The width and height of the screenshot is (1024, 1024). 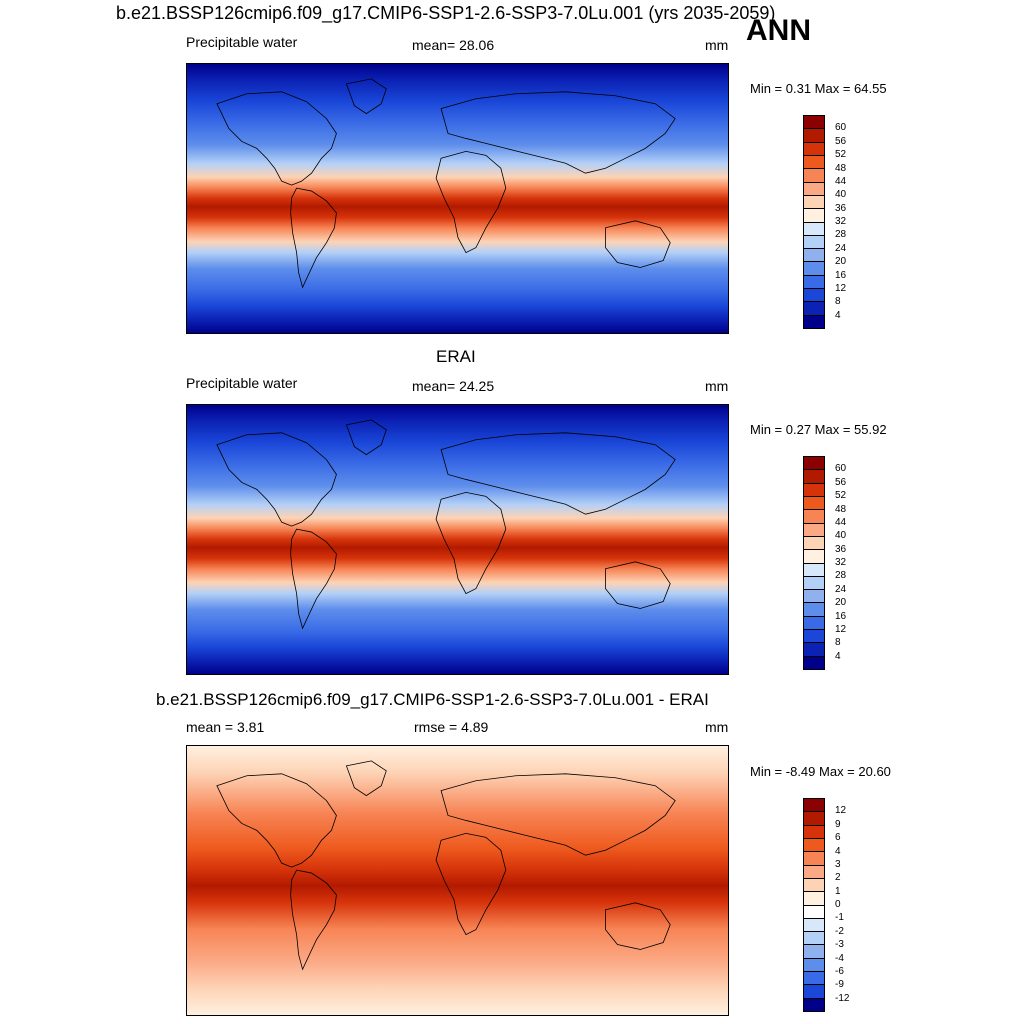 What do you see at coordinates (839, 918) in the screenshot?
I see `colorbar-tick-label: -1` at bounding box center [839, 918].